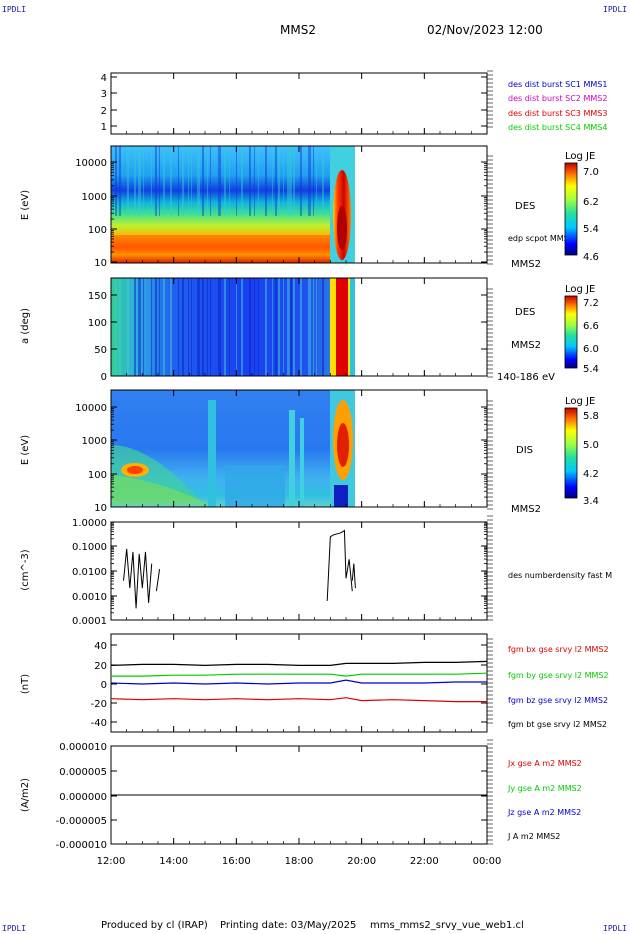 The width and height of the screenshot is (630, 934). Describe the element at coordinates (485, 30) in the screenshot. I see `datetime-title: 02/Nov/2023 12:00` at that location.